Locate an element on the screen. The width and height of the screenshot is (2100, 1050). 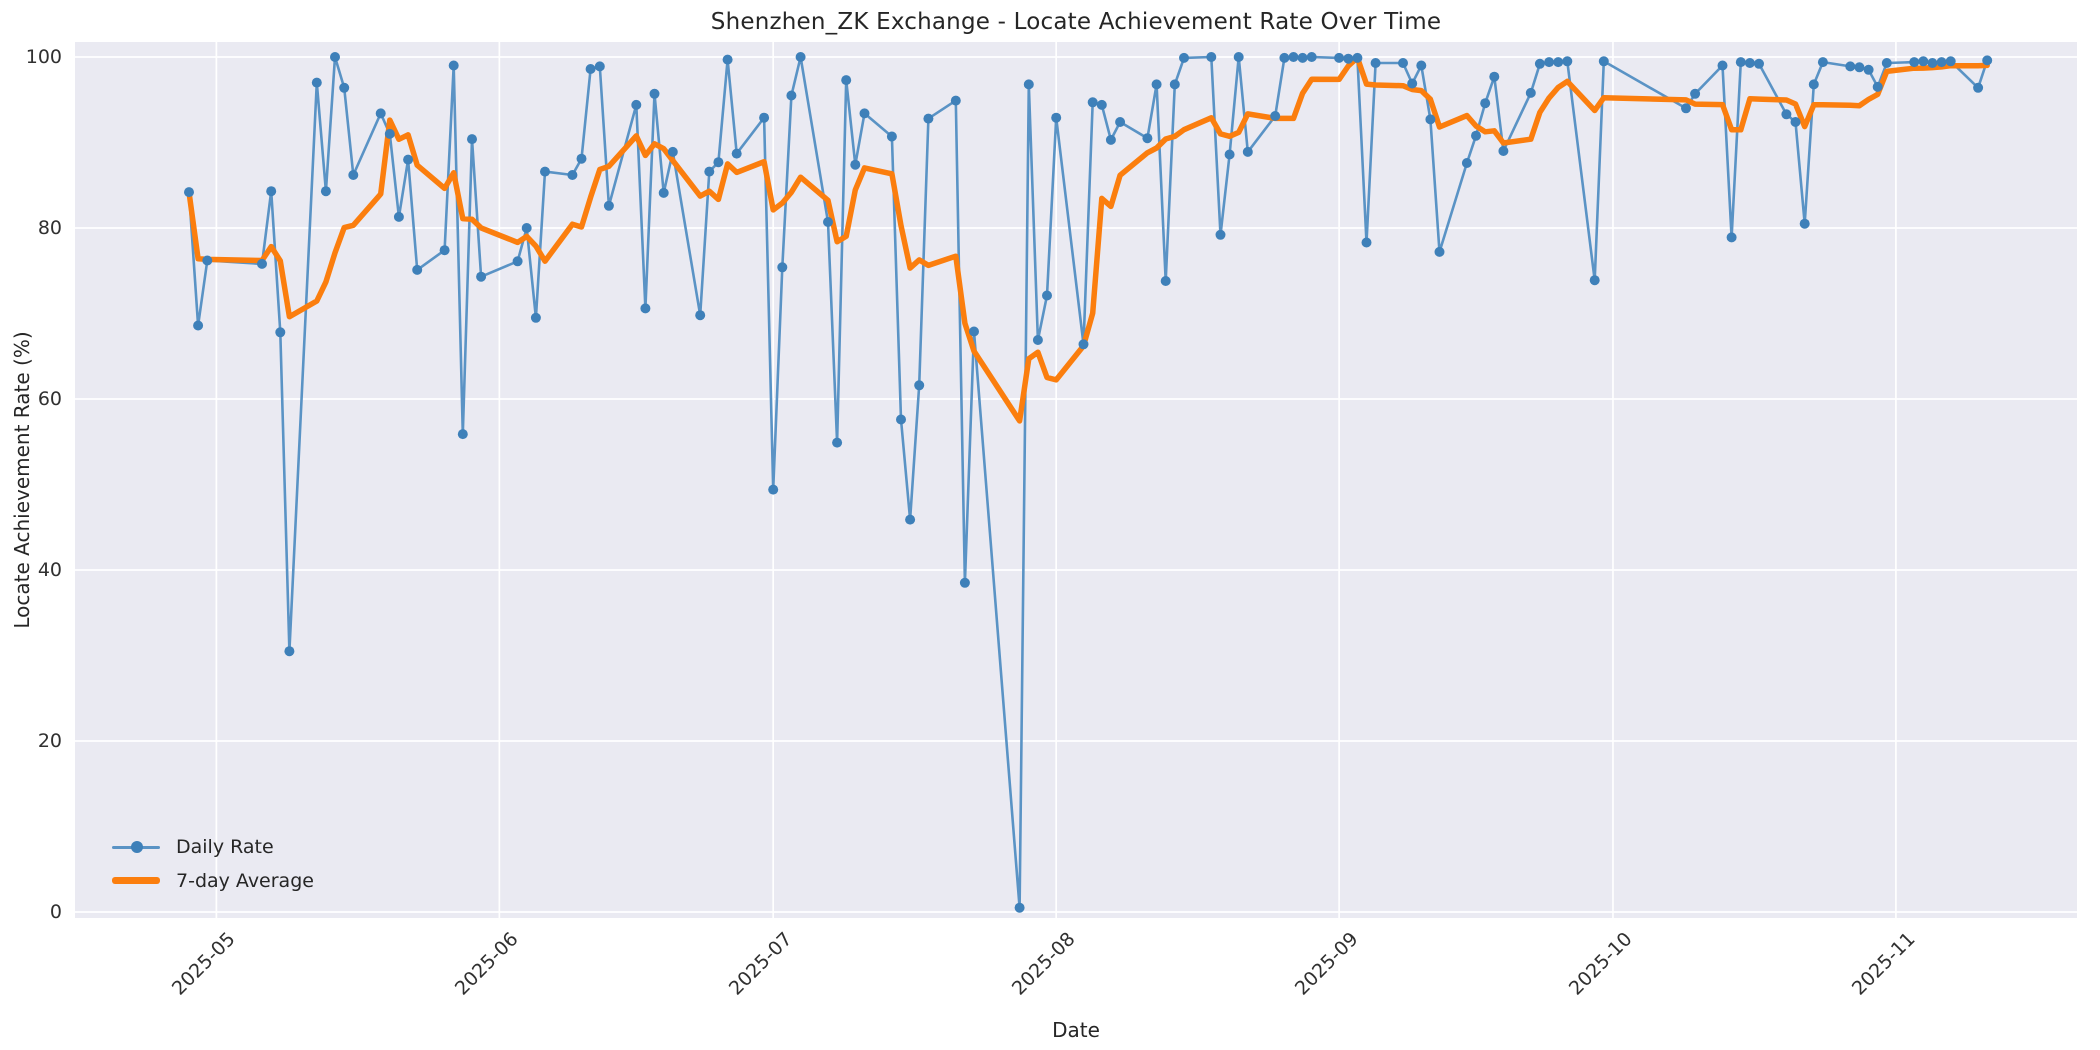
y-tick-label-60: 60 is located at coordinates (49, 399).